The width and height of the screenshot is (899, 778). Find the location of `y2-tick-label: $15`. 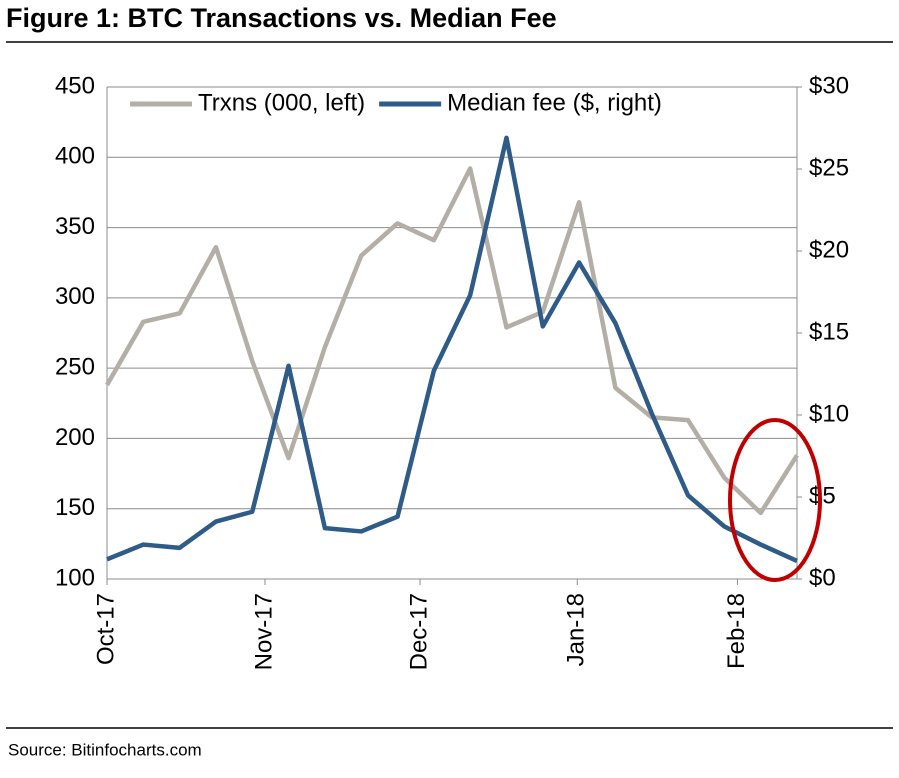

y2-tick-label: $15 is located at coordinates (829, 331).